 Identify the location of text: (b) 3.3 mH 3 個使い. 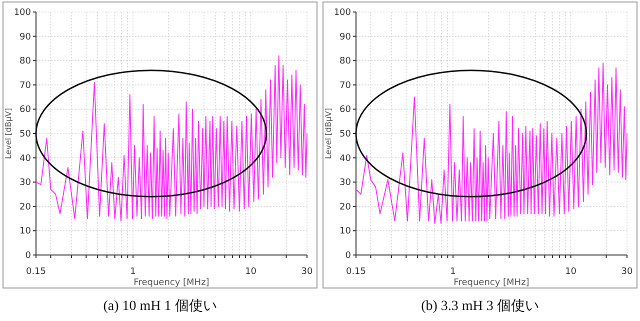
(480, 306).